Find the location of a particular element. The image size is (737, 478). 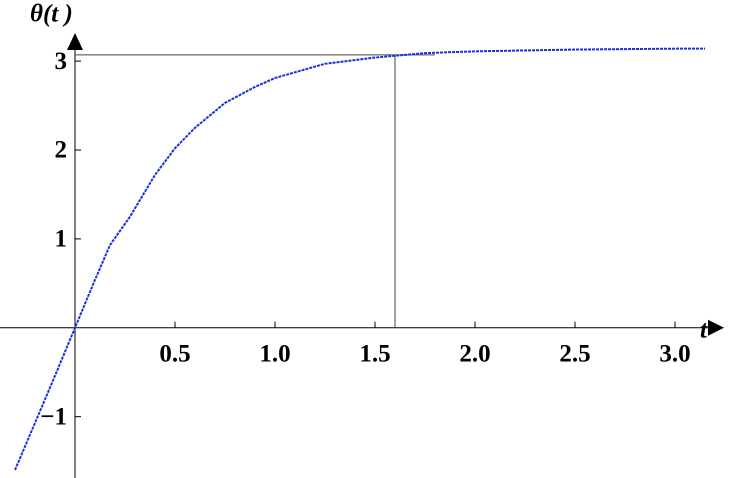

x-axis-label: t is located at coordinates (704, 330).